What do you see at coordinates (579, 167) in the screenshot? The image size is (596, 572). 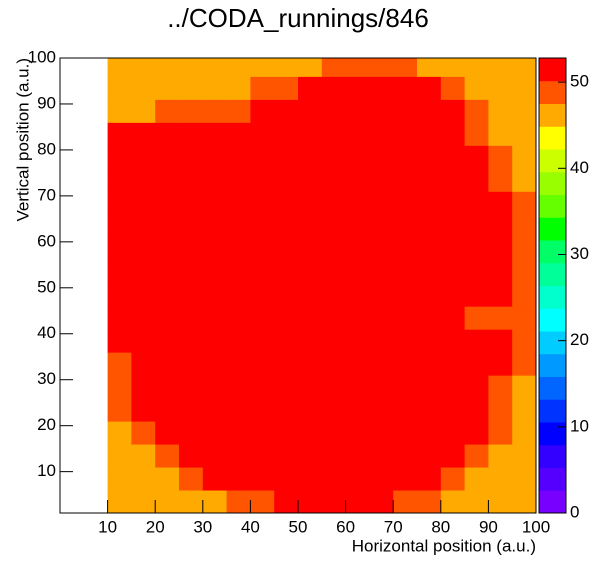 I see `z-tick-label: 40` at bounding box center [579, 167].